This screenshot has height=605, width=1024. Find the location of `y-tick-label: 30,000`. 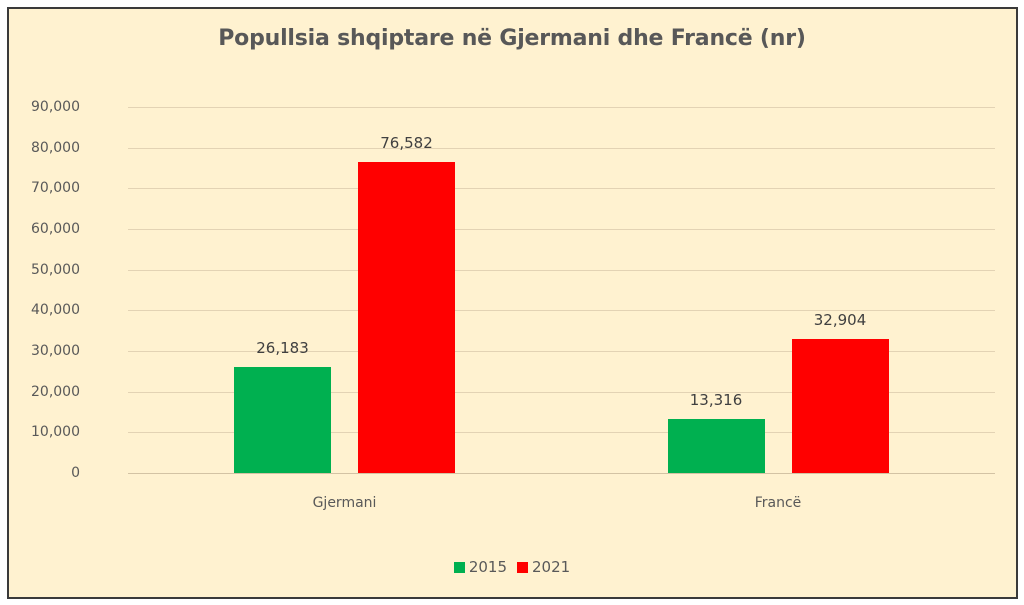

y-tick-label: 30,000 is located at coordinates (55, 351).